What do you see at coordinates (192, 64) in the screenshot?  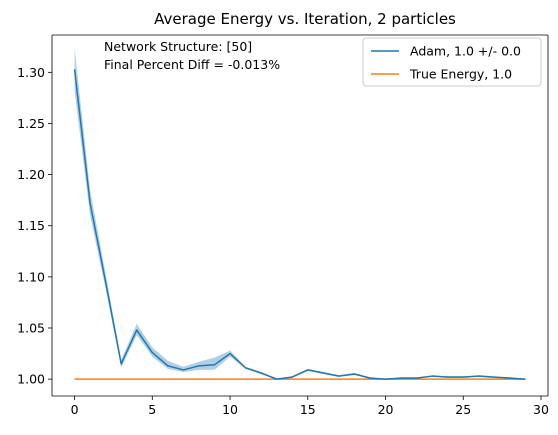 I see `annotation-final-percent-diff: Final Percent Diff = -0.013%` at bounding box center [192, 64].